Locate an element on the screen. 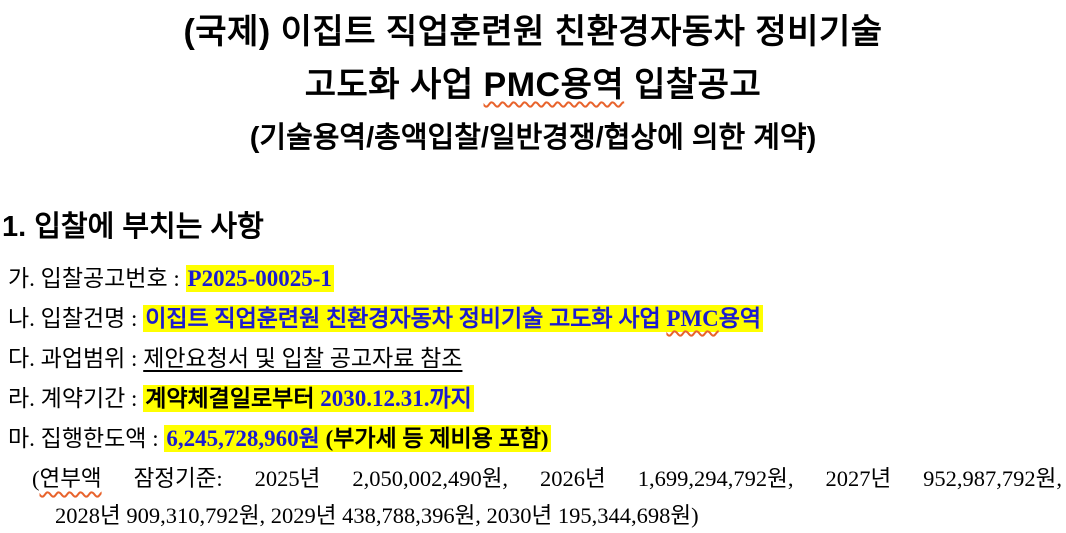 The image size is (1066, 533). title-line-1: (국제) 이집트 직업훈련원 친환경자동차 정비기술 is located at coordinates (533, 32).